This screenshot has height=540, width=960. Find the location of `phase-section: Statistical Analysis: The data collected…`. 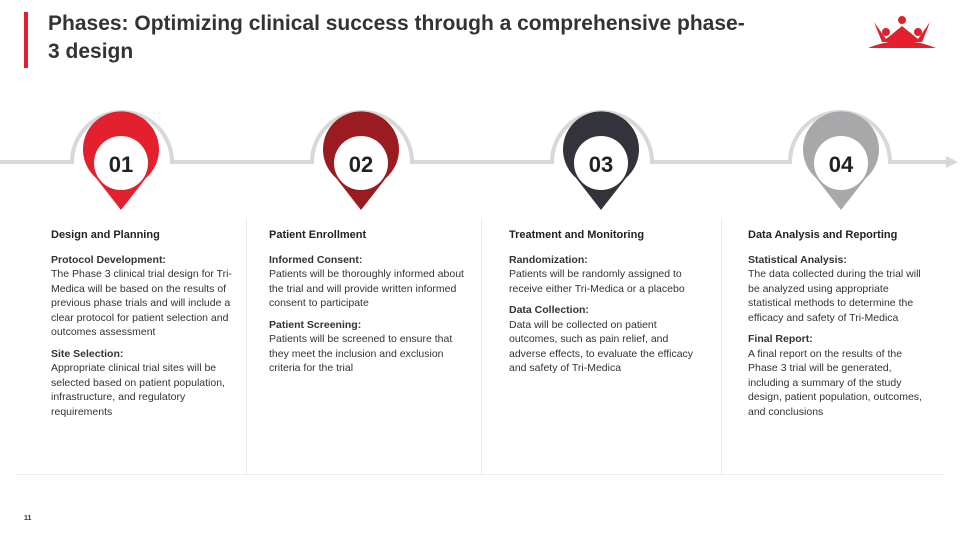

phase-section: Statistical Analysis: The data collected… is located at coordinates (840, 289).